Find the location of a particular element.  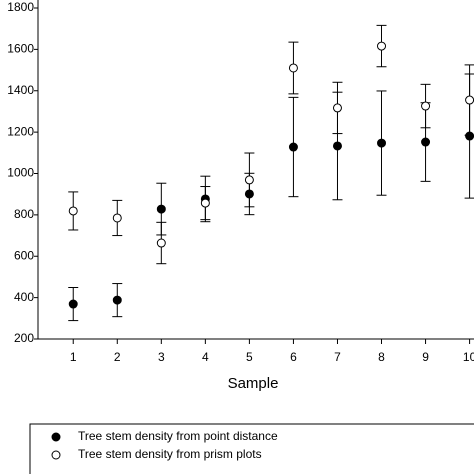

y-tick-label: 1400 is located at coordinates (20, 90).